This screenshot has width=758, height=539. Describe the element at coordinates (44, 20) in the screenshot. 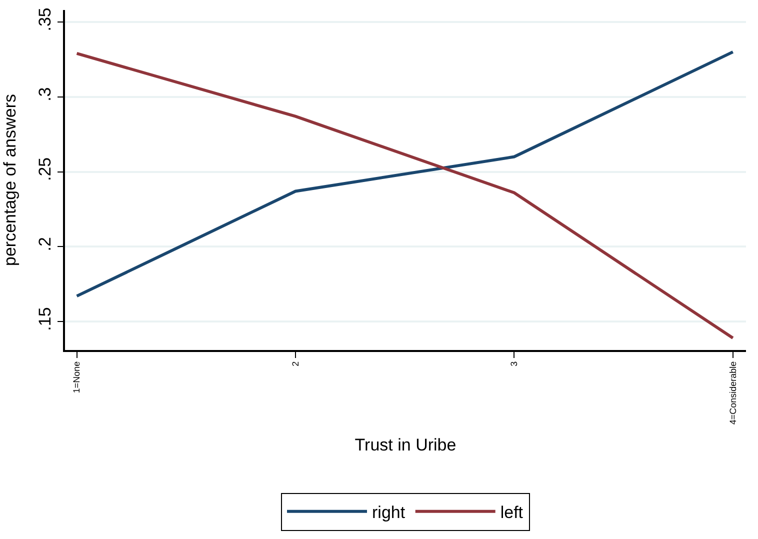

I see `y-tick-label: .35` at that location.